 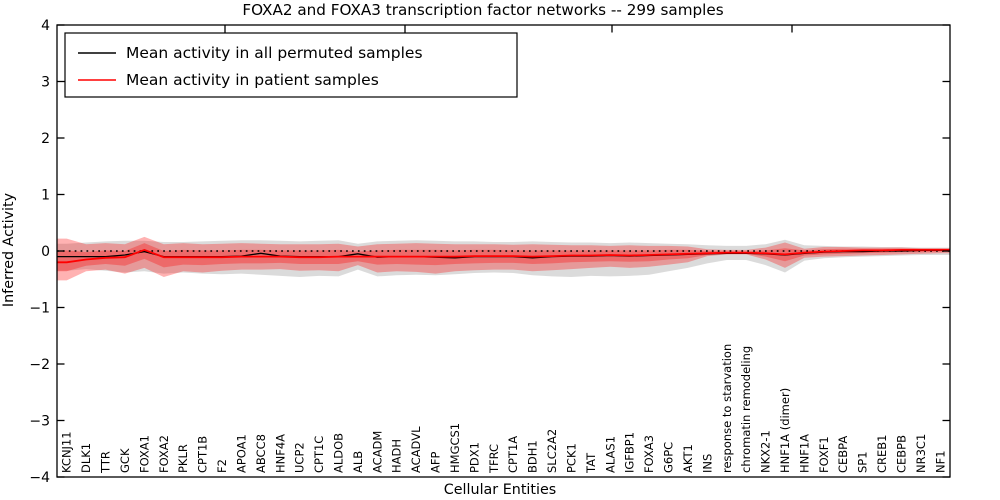 I want to click on x-category-label: FOXA2, so click(x=164, y=454).